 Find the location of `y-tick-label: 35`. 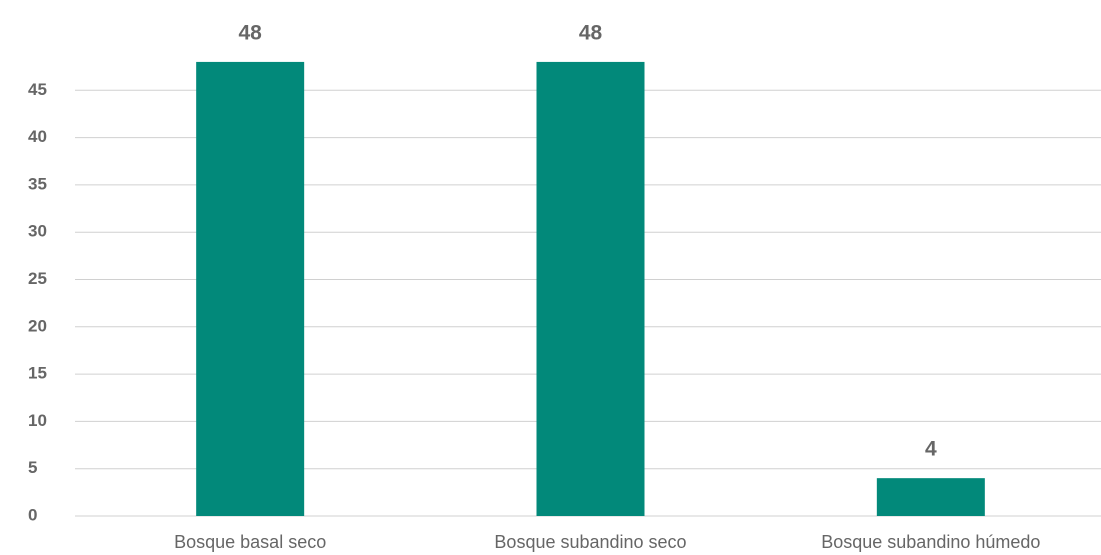

y-tick-label: 35 is located at coordinates (37, 183).